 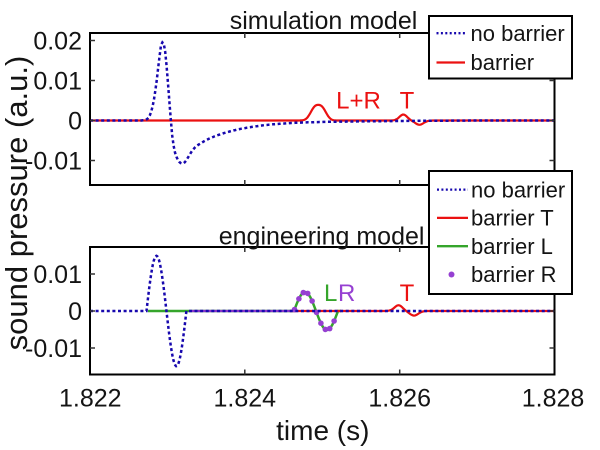 What do you see at coordinates (553, 399) in the screenshot?
I see `svg-text: 1.828` at bounding box center [553, 399].